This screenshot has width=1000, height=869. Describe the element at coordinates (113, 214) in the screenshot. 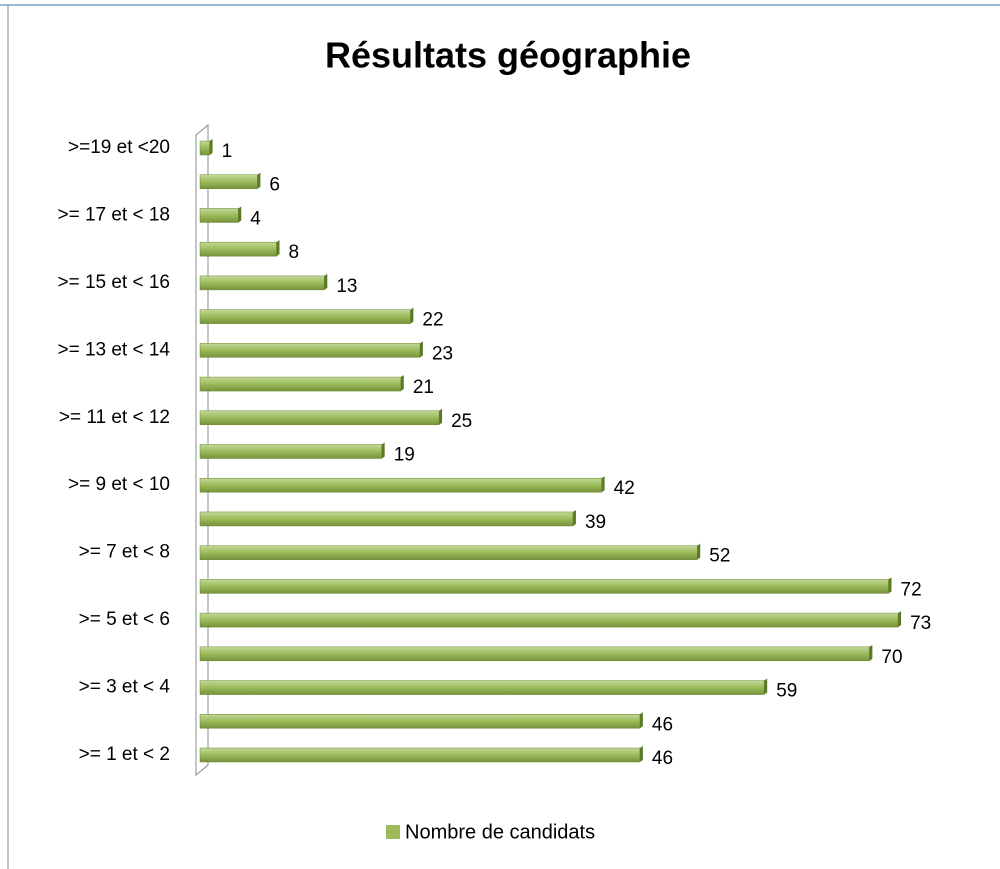

I see `y-tick-label: >= 17 et < 18` at that location.